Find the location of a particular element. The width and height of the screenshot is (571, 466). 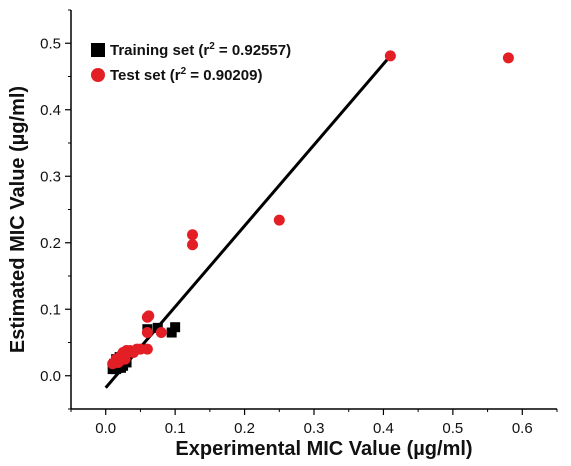

y-axis-title: Estimated MIC Value (µg/ml) is located at coordinates (18, 219).